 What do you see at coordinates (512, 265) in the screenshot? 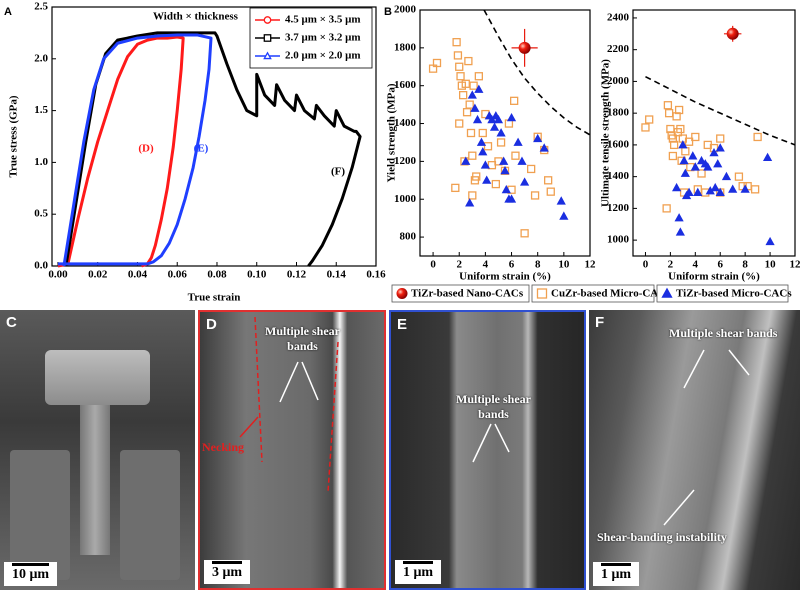
I see `x-tick-label: 6` at bounding box center [512, 265].